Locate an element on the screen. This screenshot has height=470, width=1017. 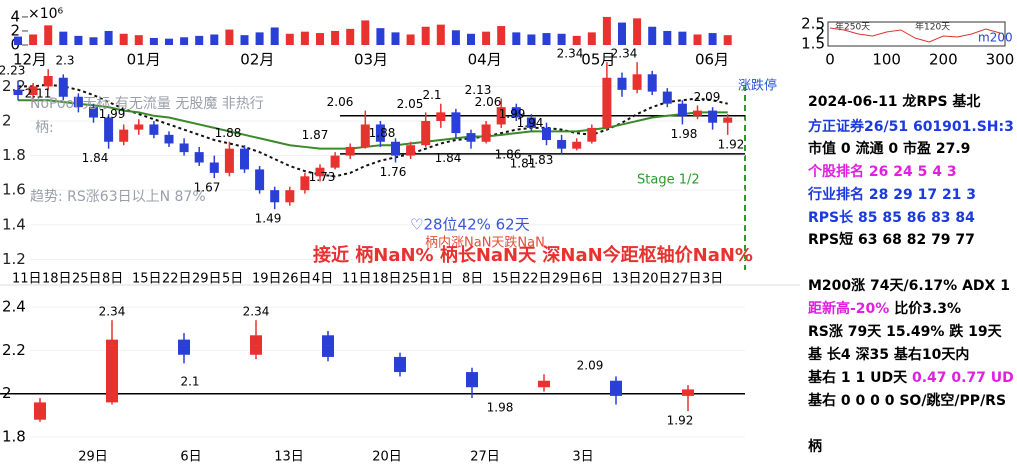
price-label: 2.1 is located at coordinates (189, 382).